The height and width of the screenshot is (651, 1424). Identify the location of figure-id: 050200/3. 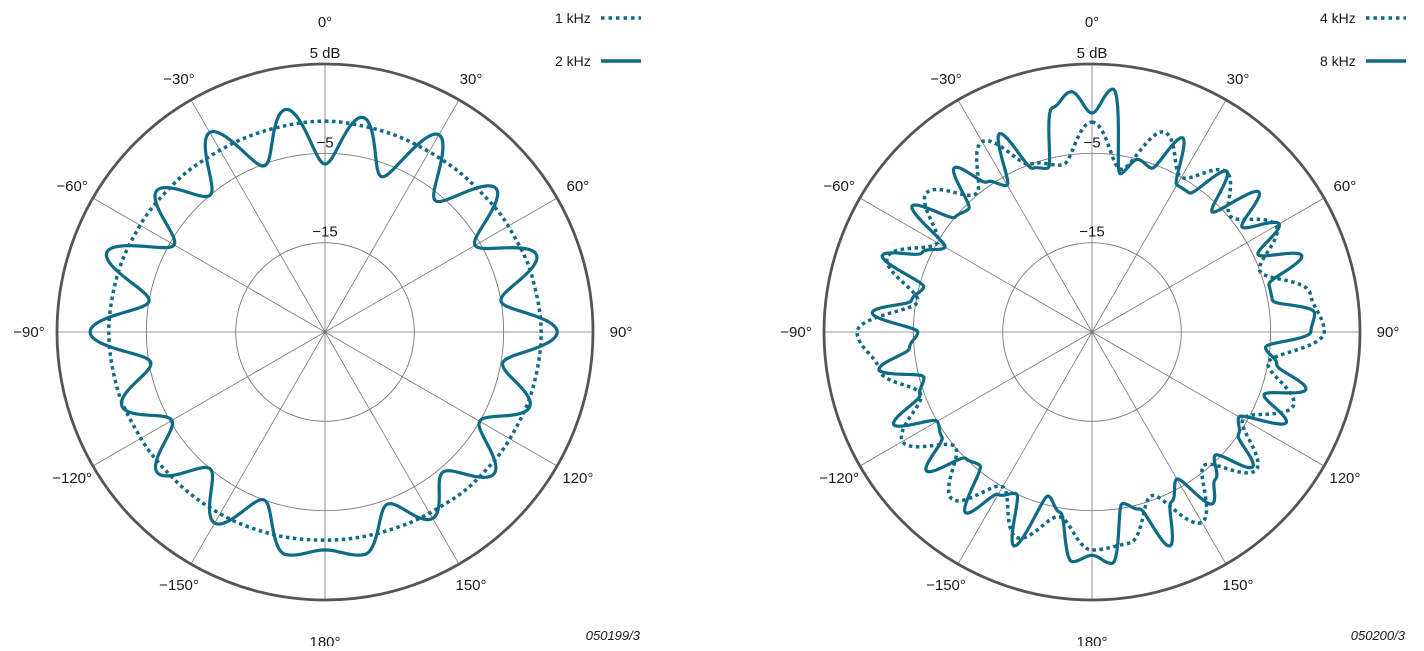
(1378, 635).